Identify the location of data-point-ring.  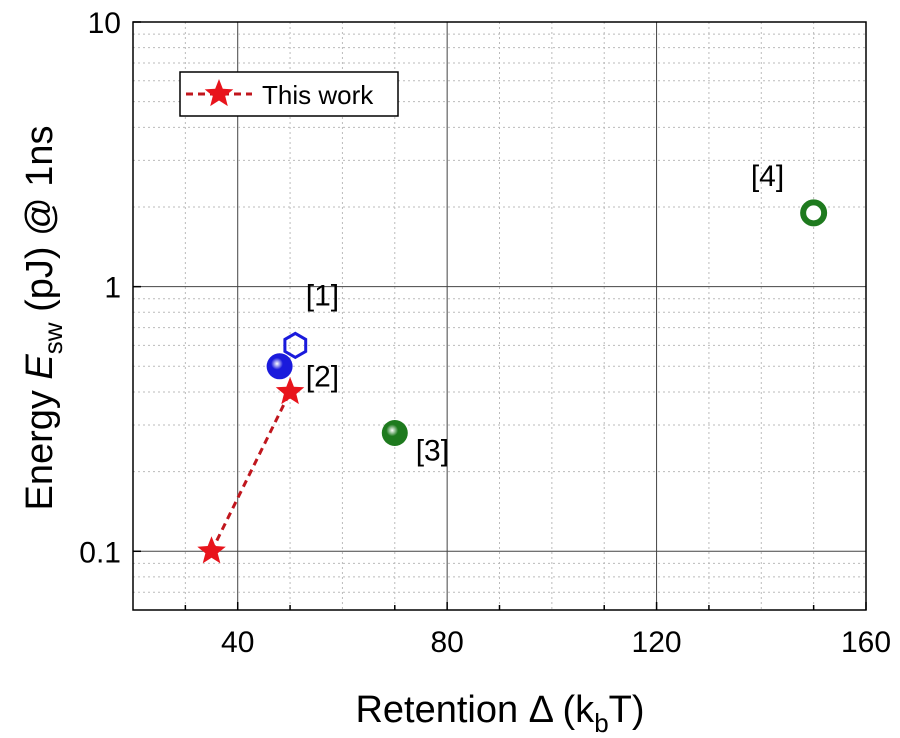
(814, 213).